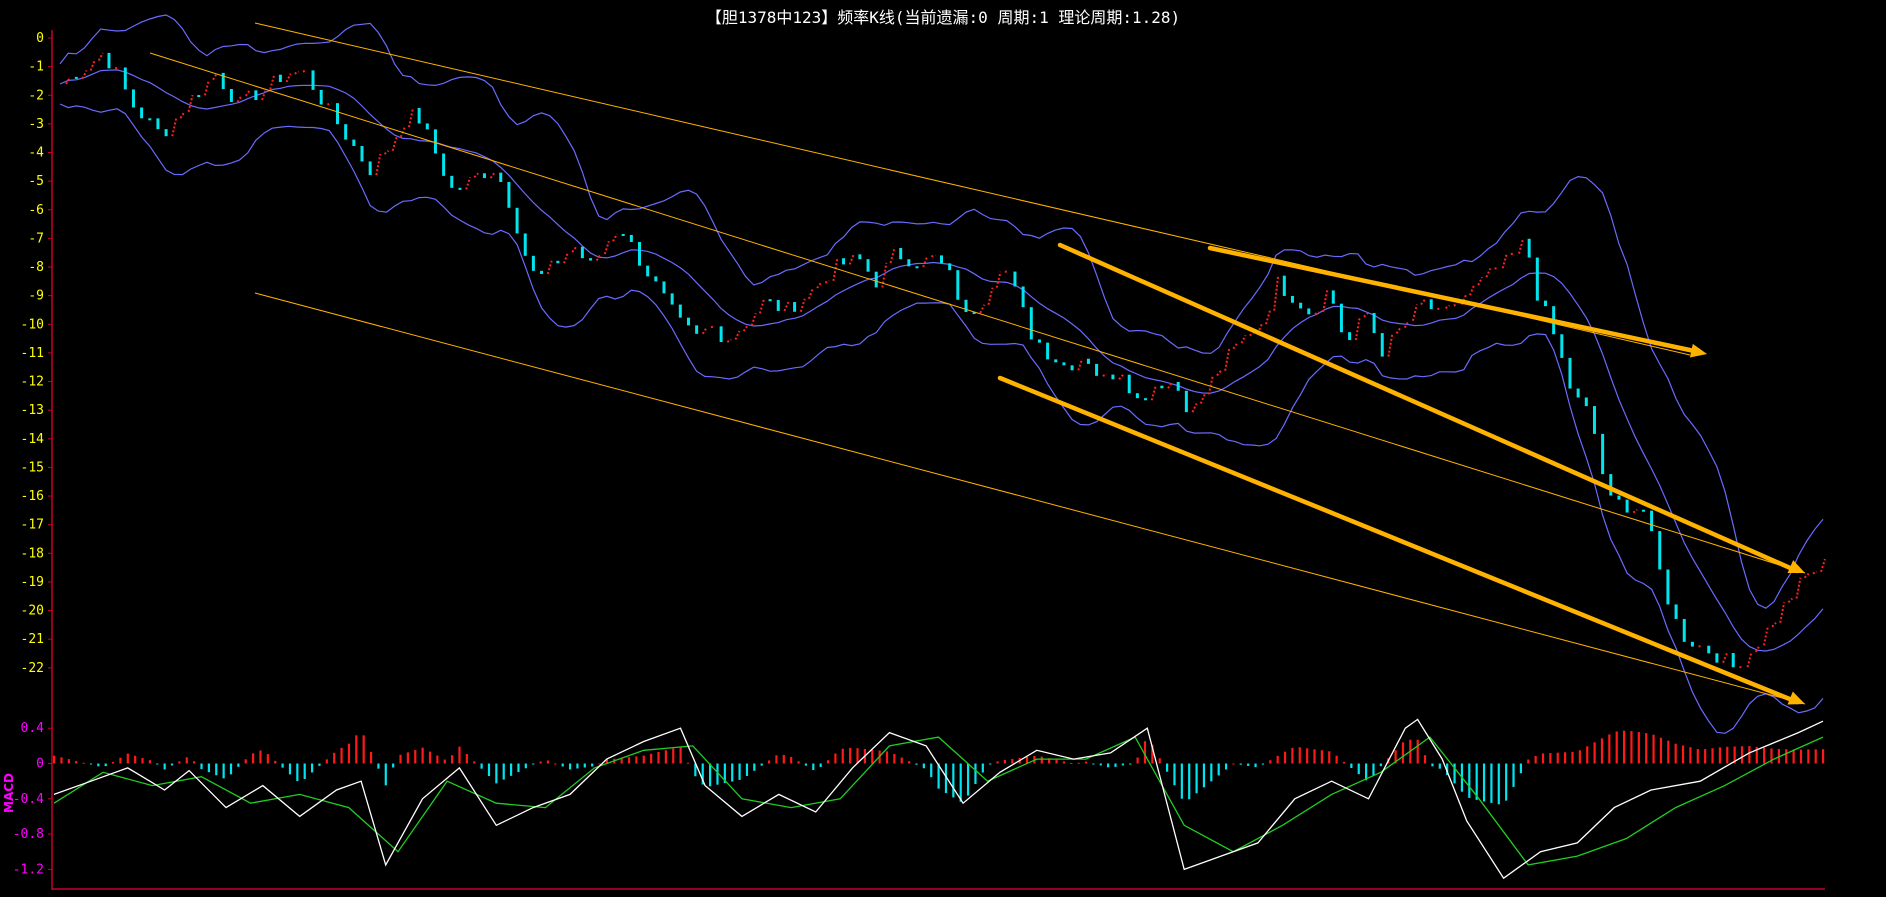 Image resolution: width=1886 pixels, height=897 pixels. I want to click on y-tick-label: -2, so click(36, 95).